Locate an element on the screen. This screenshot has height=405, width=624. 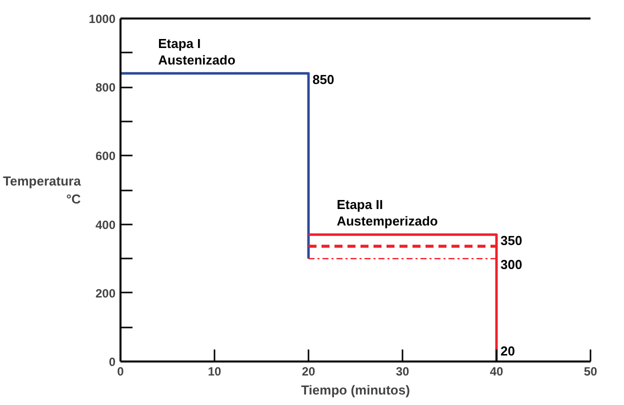
x-tick-label: 50 is located at coordinates (591, 371).